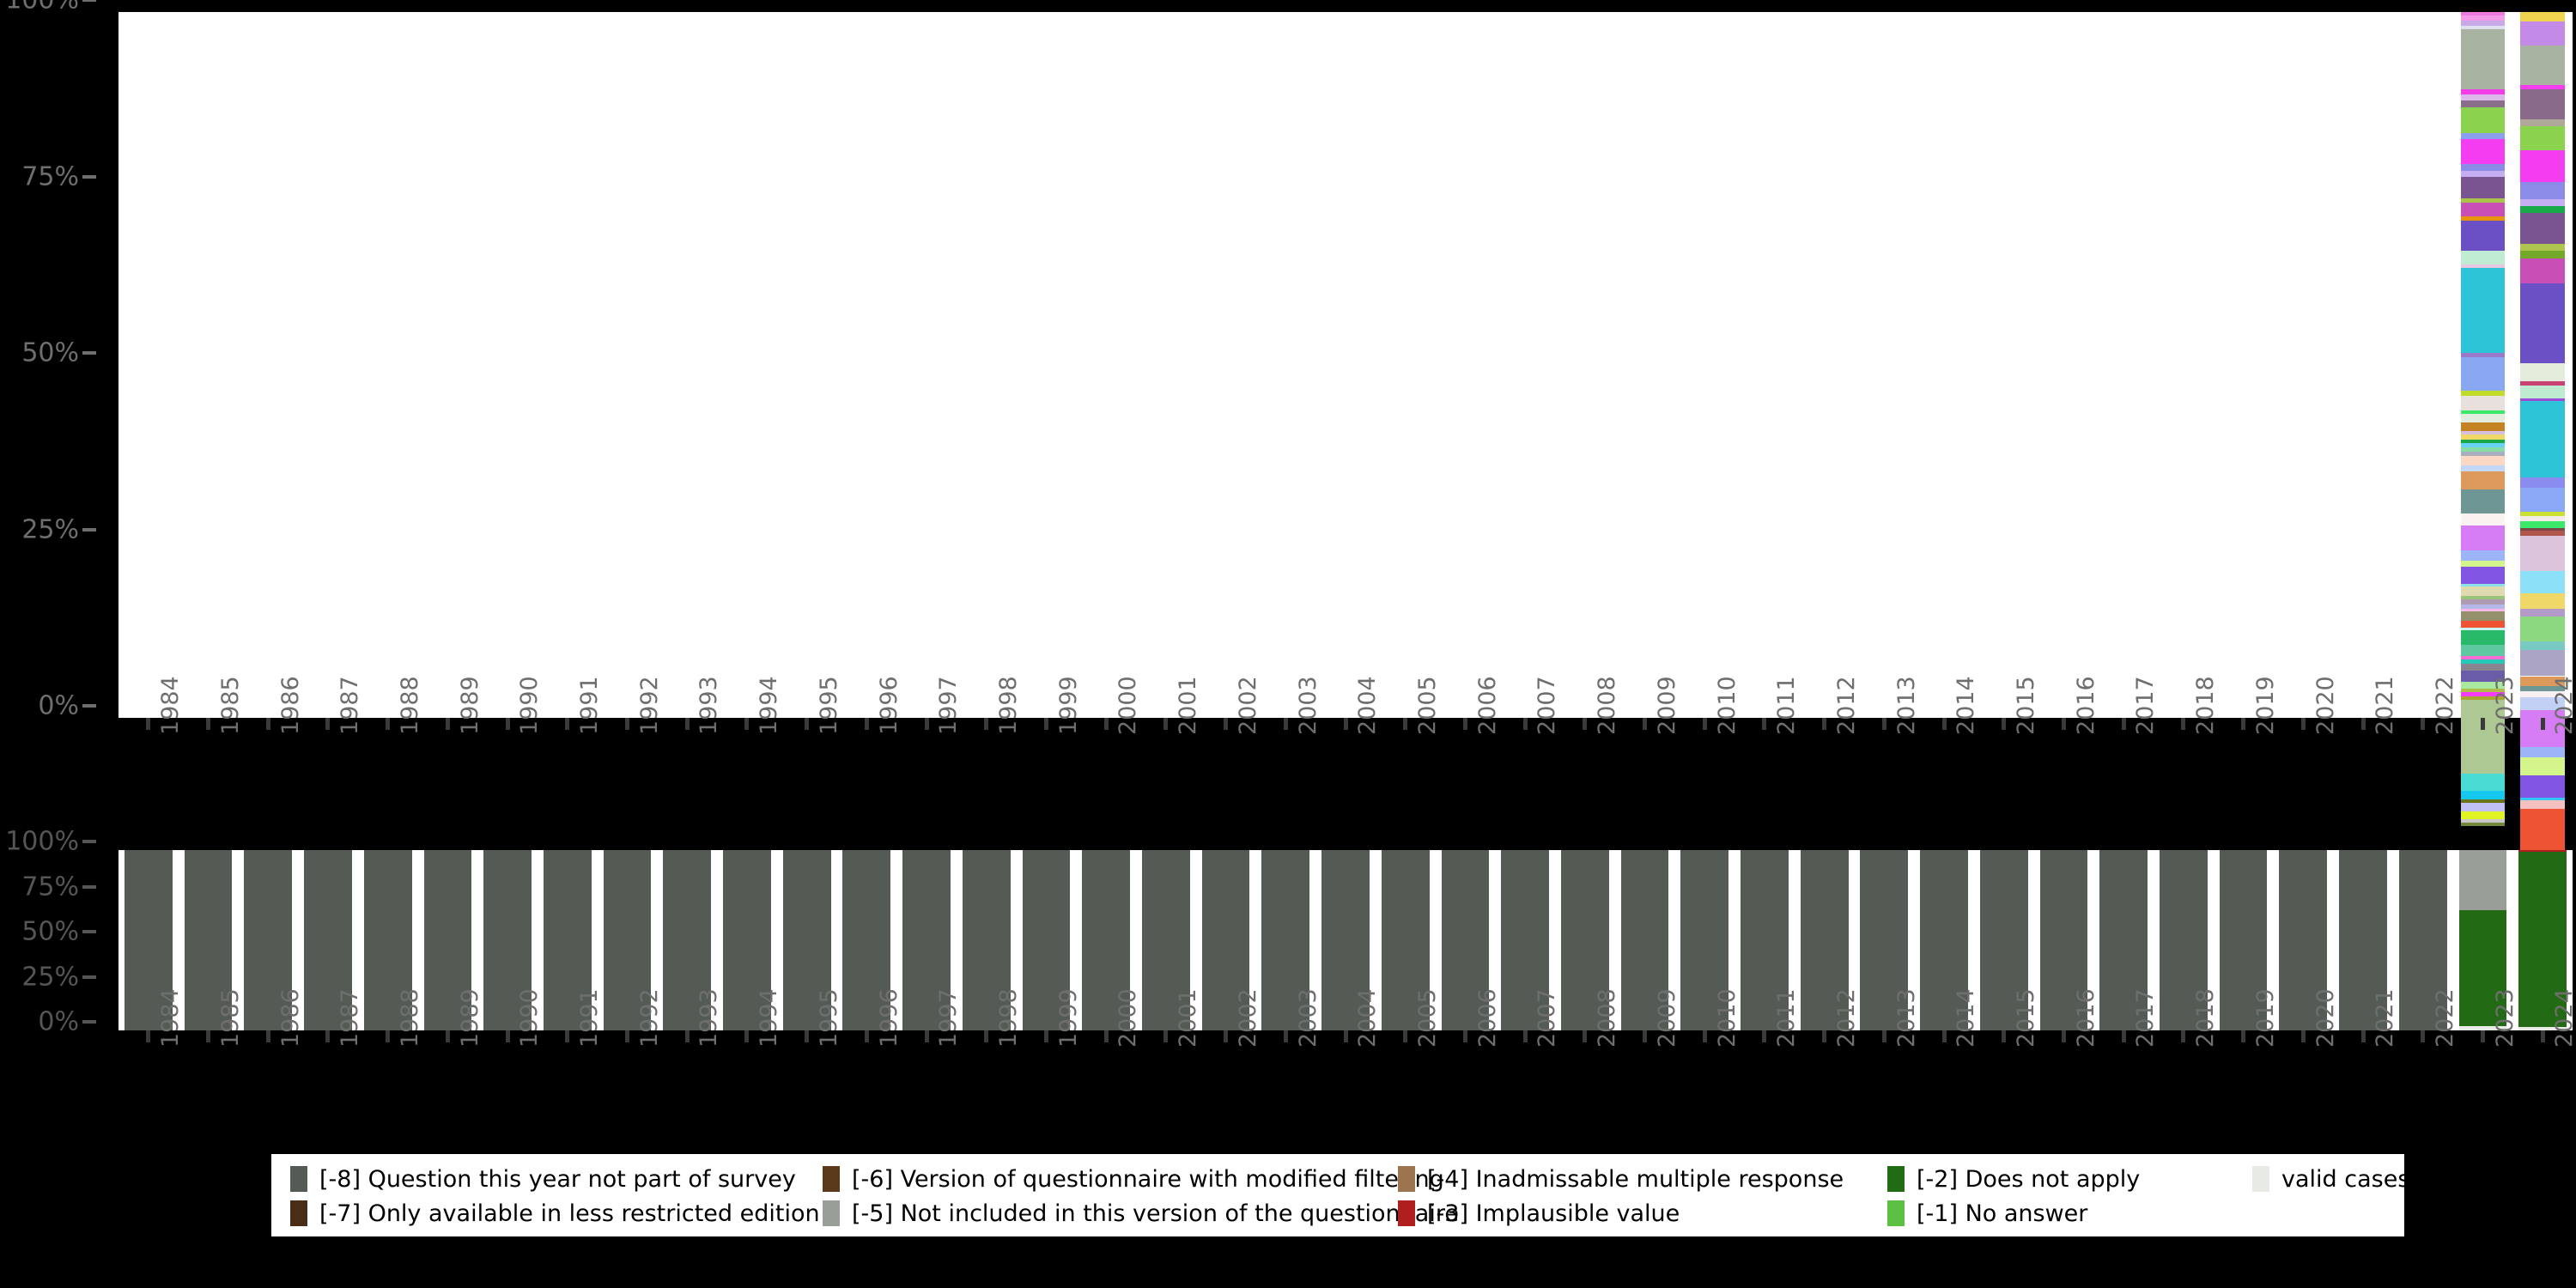 This screenshot has width=2576, height=1288. I want to click on legend-item: [-4] Inadmissable multiple response, so click(1621, 1179).